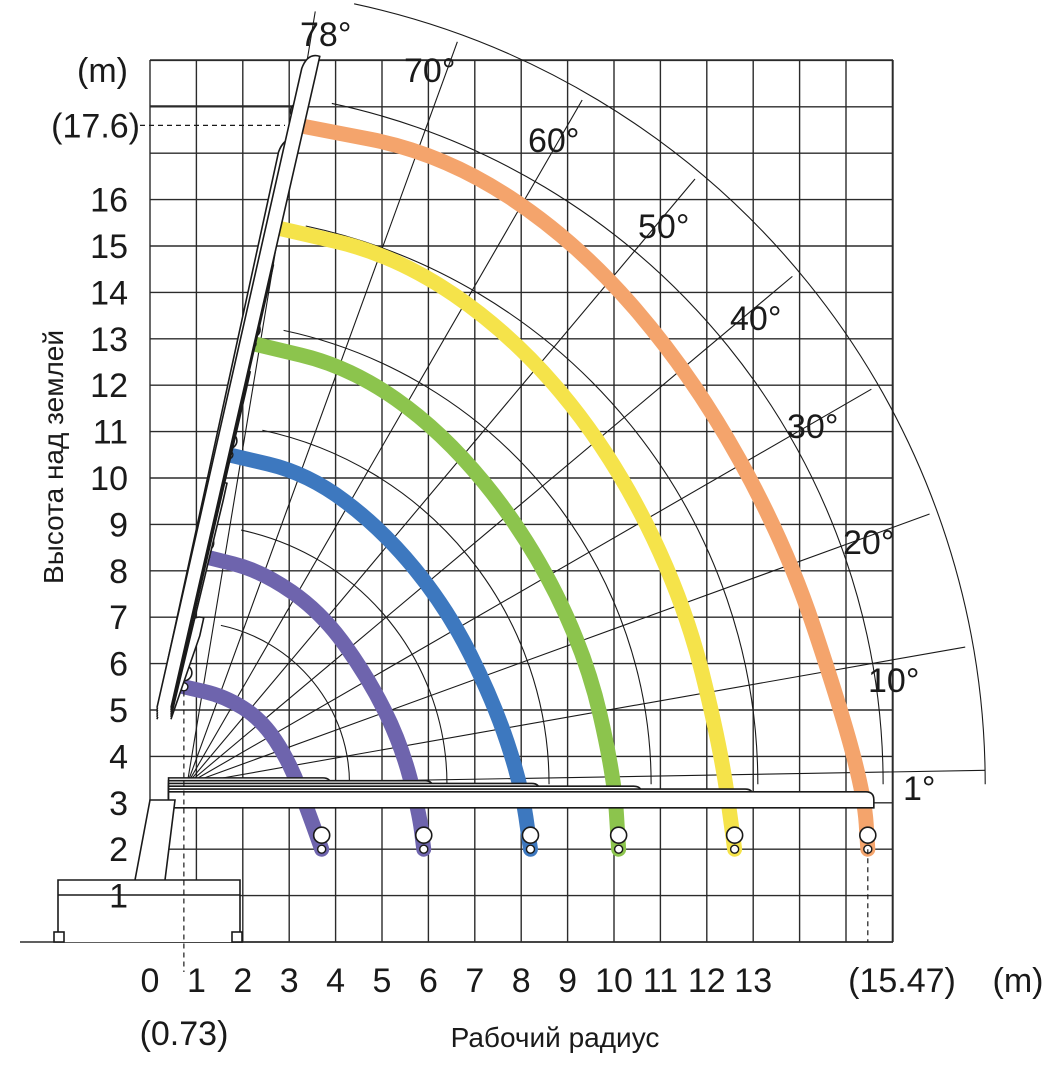 This screenshot has width=1058, height=1080. Describe the element at coordinates (118, 804) in the screenshot. I see `y-tick-label: 3` at that location.